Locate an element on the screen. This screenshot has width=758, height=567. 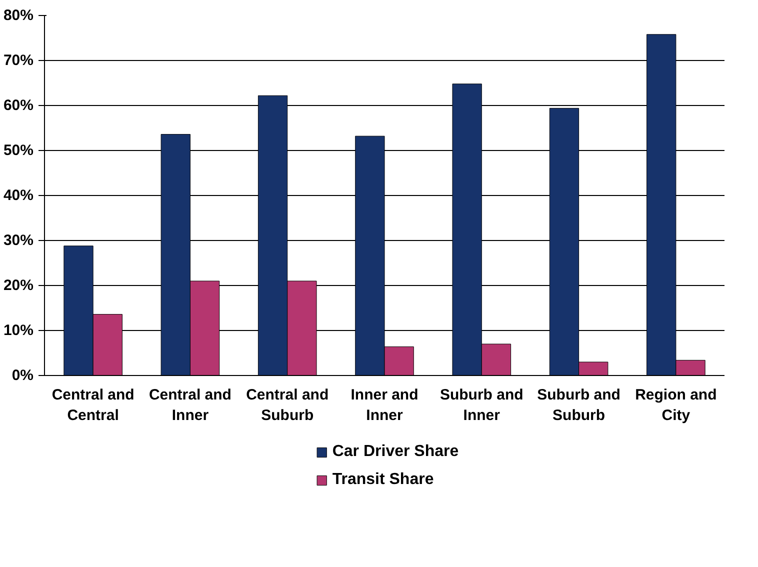
legend-label: Transit Share is located at coordinates (383, 480).